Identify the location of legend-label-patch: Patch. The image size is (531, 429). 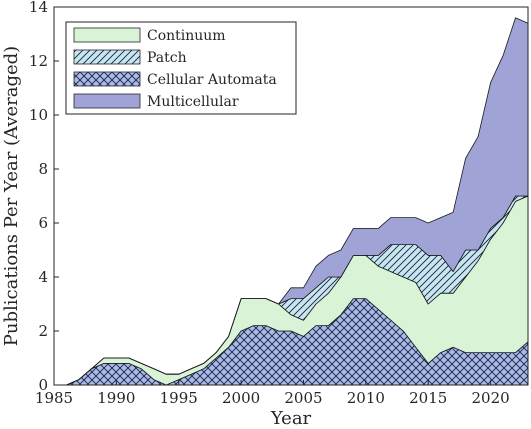
(167, 58).